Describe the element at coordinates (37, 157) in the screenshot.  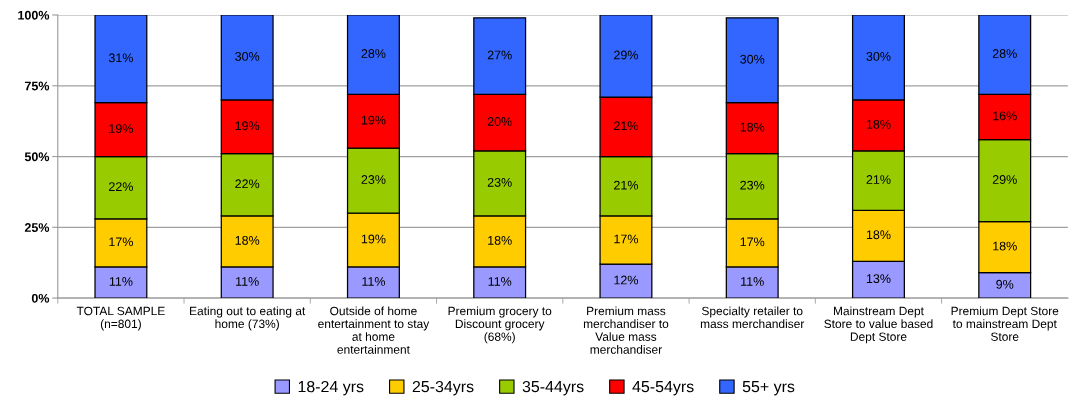
I see `y-tick-label: 50%` at that location.